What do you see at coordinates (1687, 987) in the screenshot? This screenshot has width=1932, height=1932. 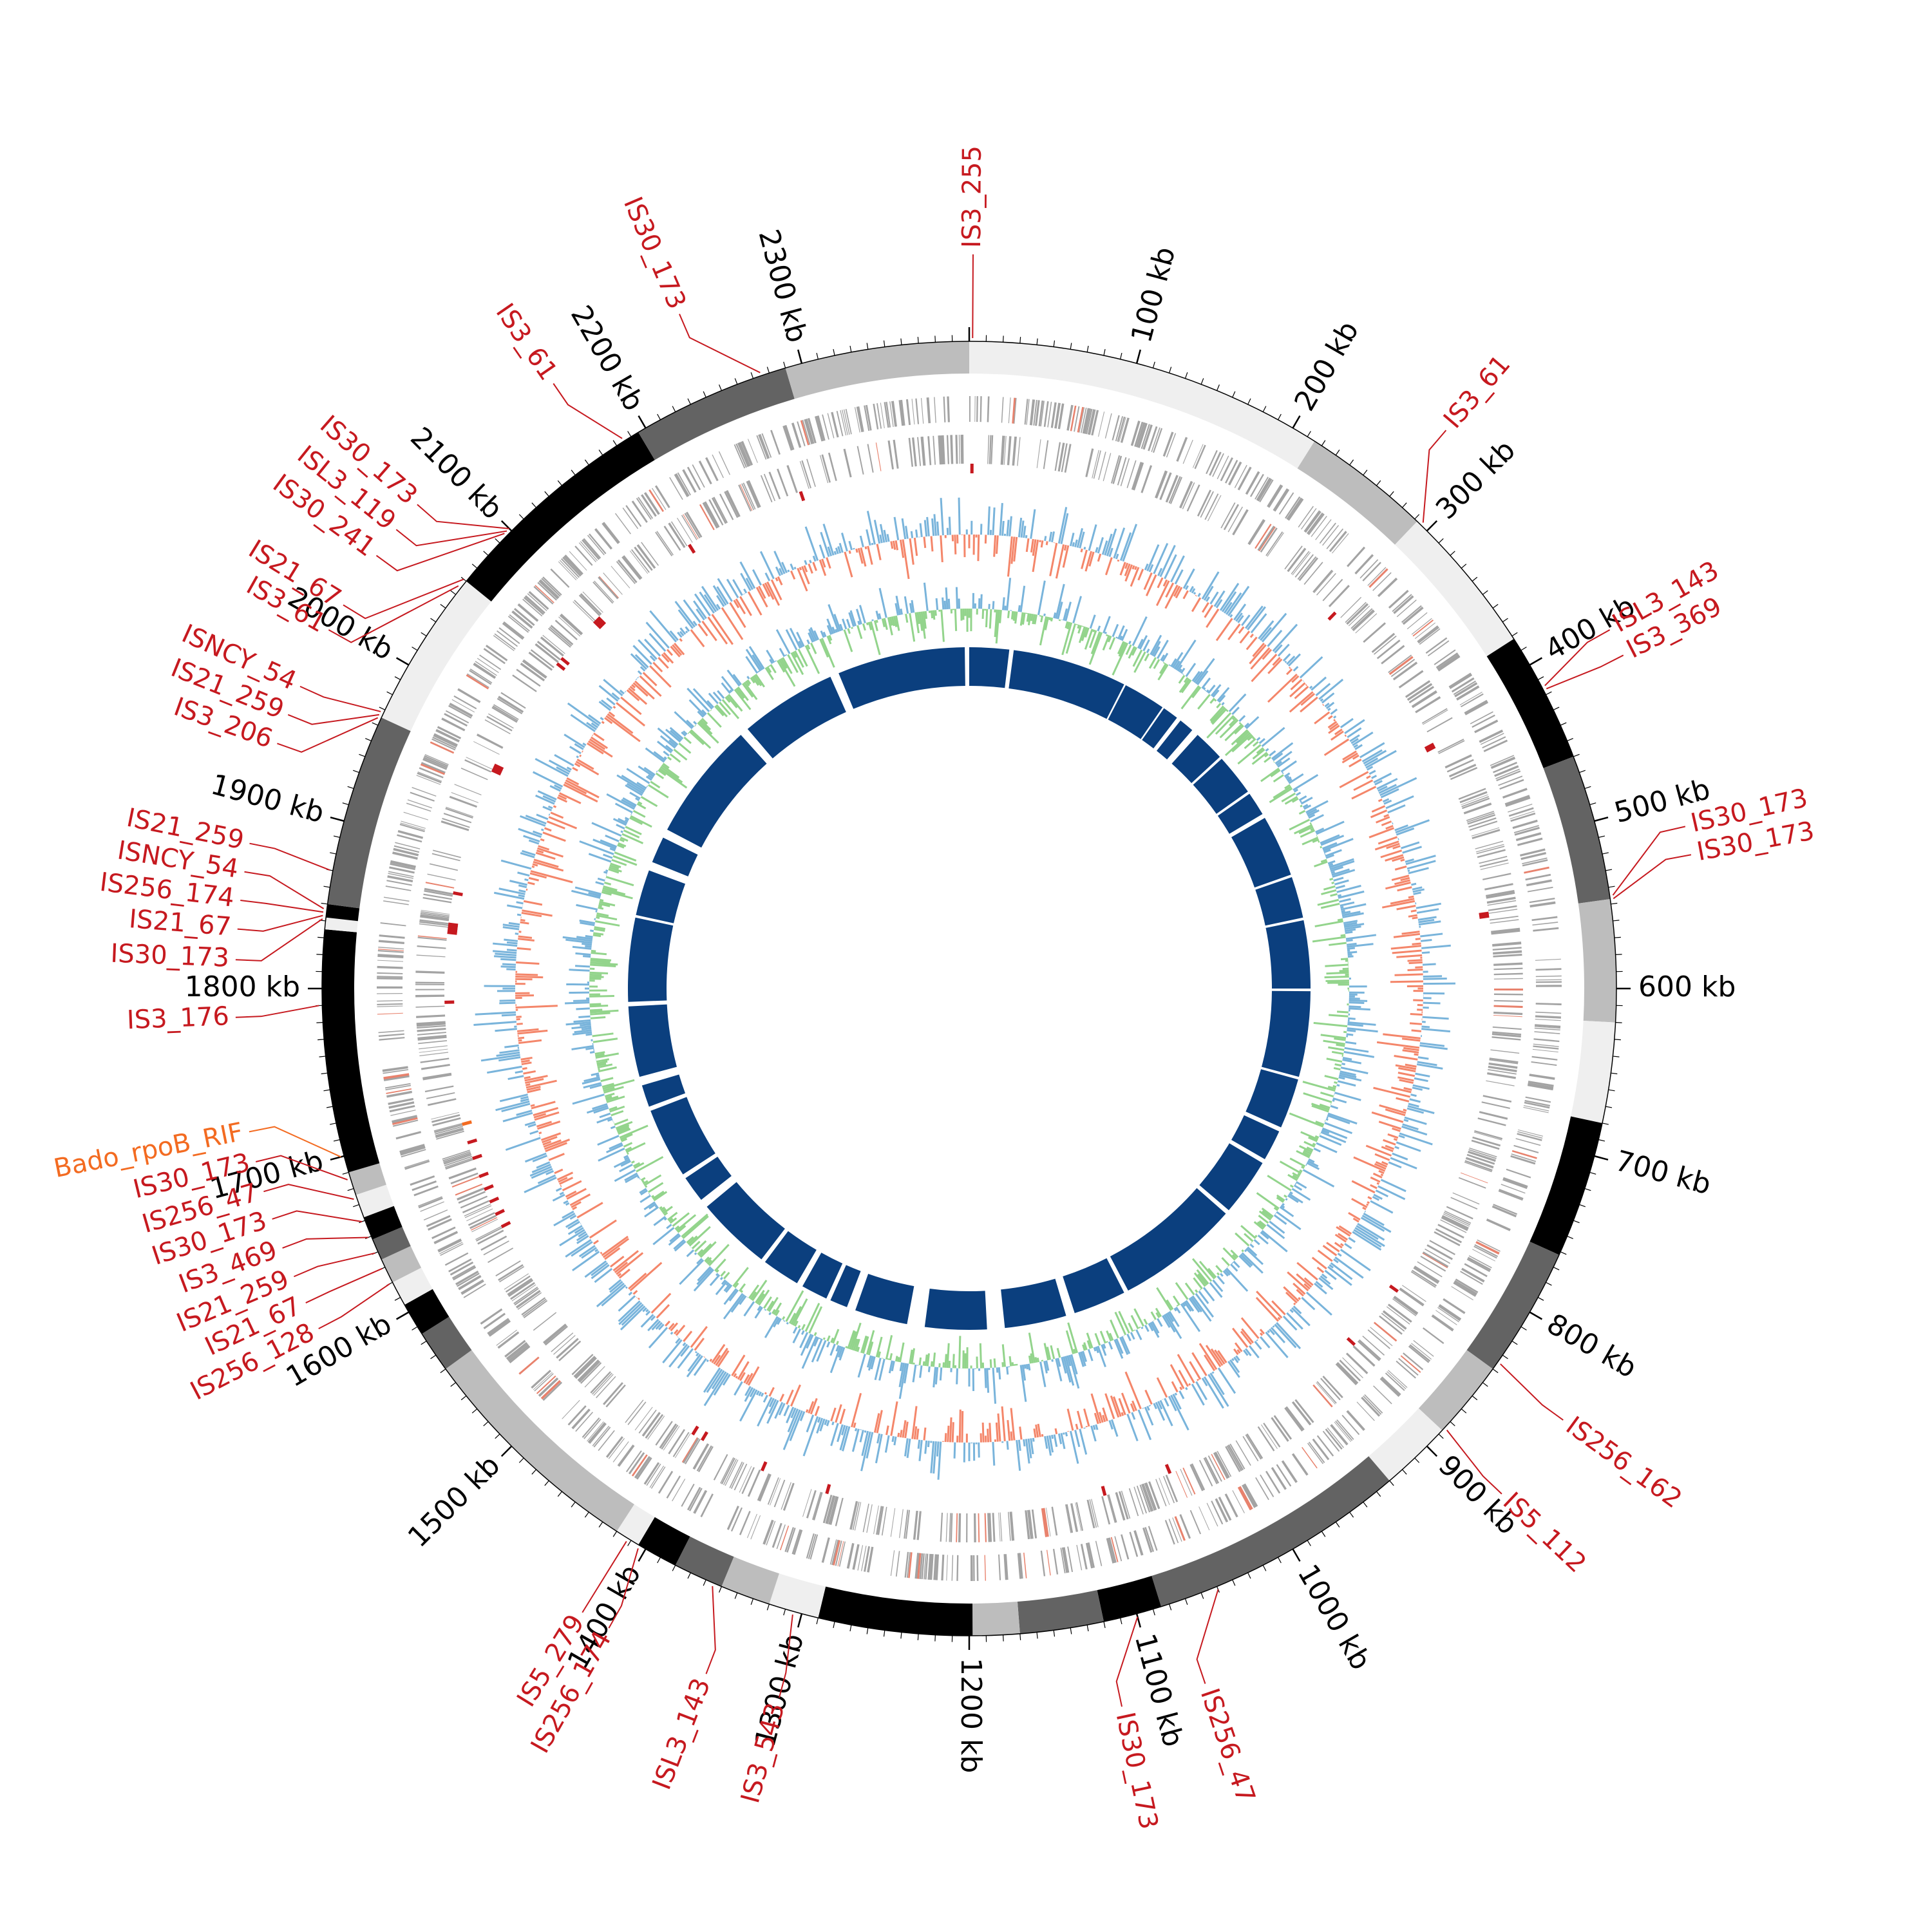 I see `scale-tick-label: 600 kb` at bounding box center [1687, 987].